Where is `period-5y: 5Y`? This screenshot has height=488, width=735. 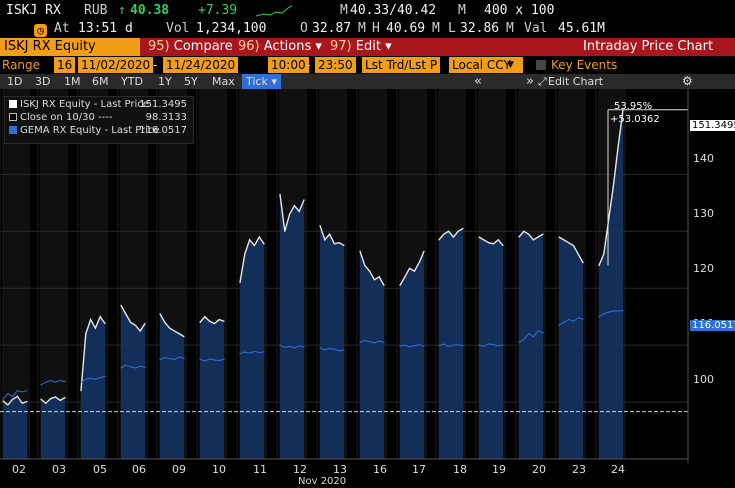
period-5y: 5Y is located at coordinates (191, 81).